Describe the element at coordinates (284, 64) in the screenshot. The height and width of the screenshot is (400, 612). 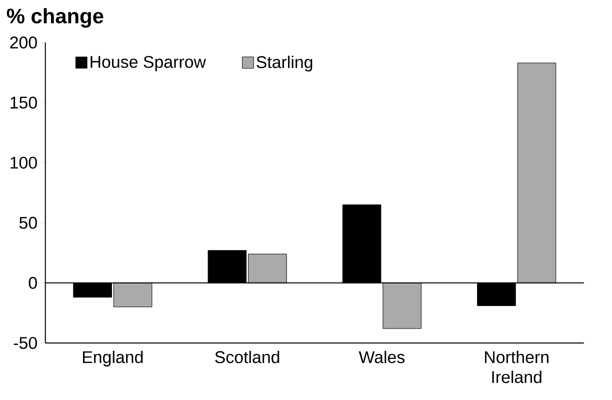
I see `legend-label: Starling` at that location.